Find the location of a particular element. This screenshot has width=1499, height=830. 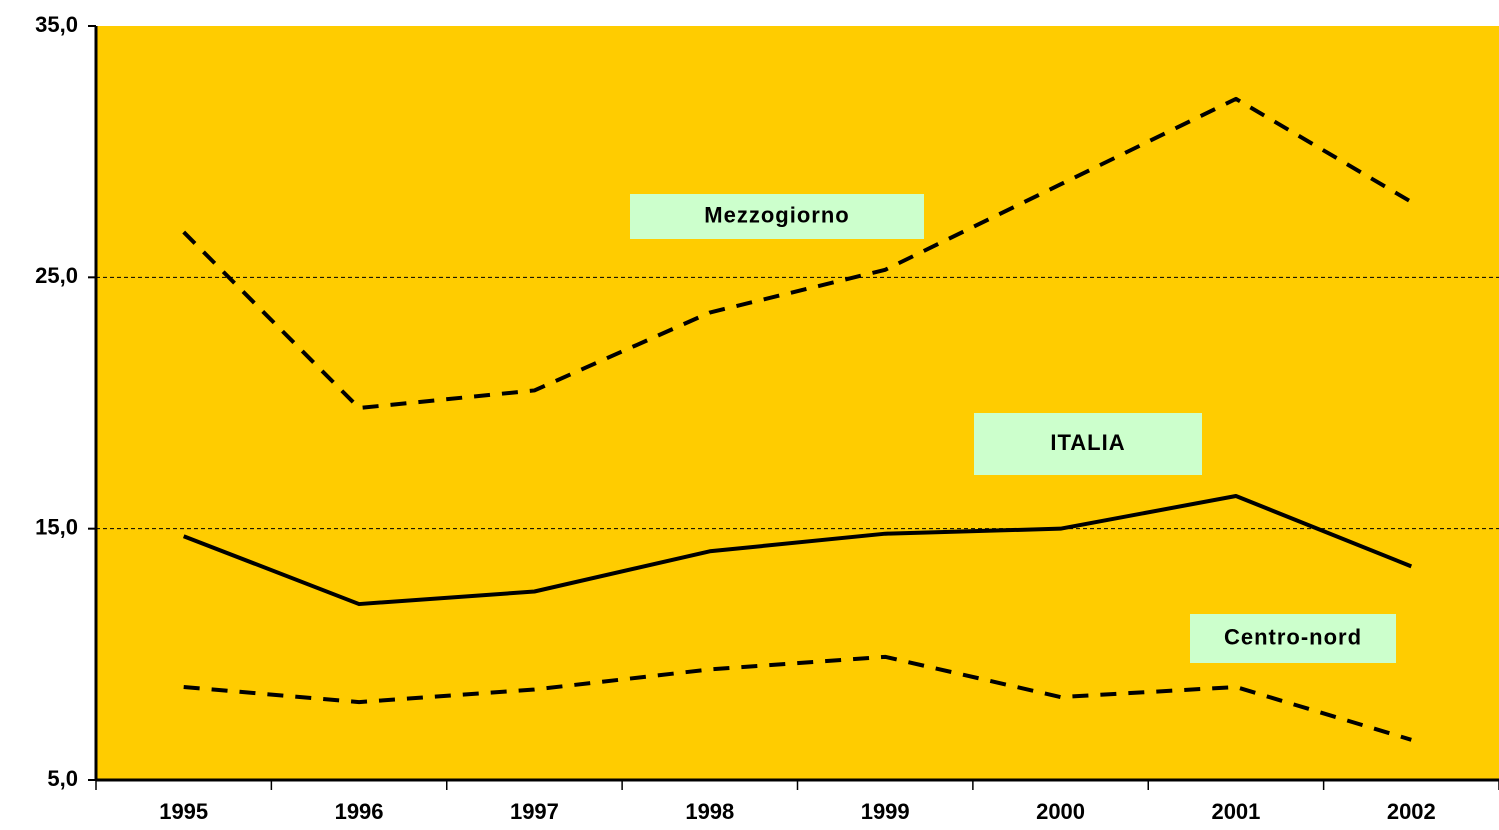

x-tick-label: 2000 is located at coordinates (1060, 811).